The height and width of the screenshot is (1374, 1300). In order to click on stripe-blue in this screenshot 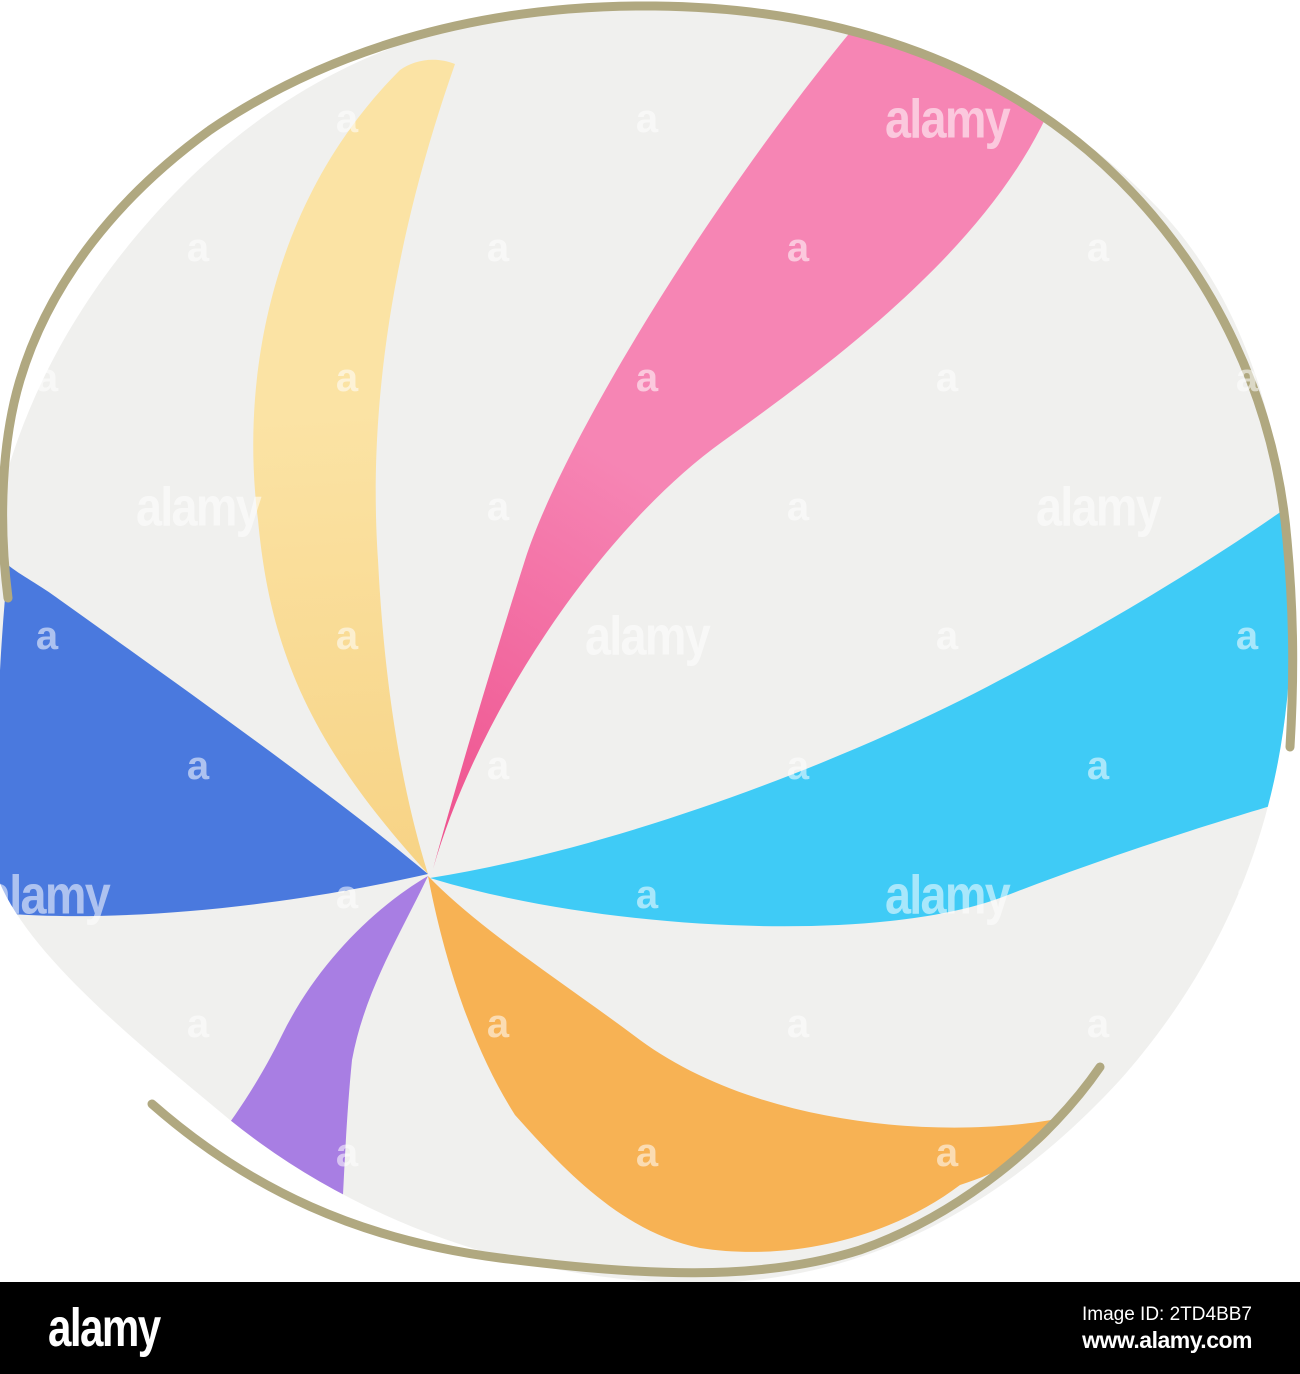, I will do `click(214, 741)`.